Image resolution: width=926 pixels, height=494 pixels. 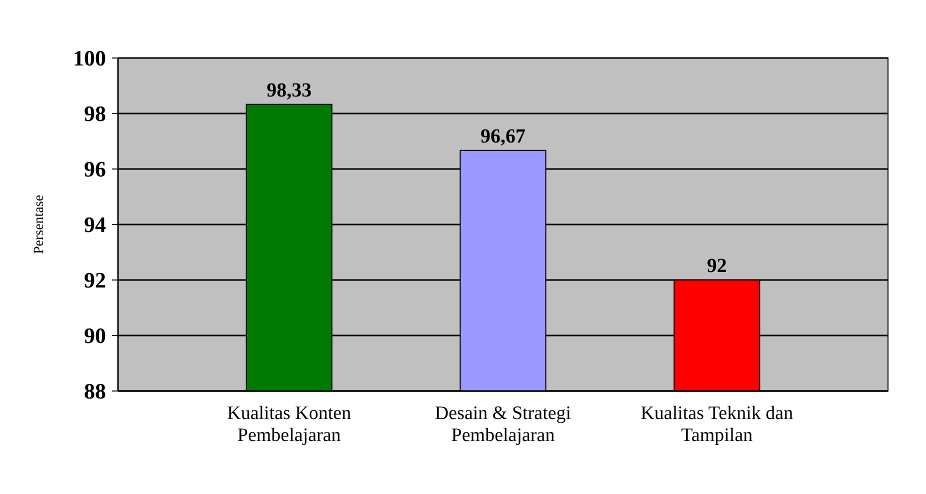 I want to click on y-tick-label: 92, so click(x=95, y=280).